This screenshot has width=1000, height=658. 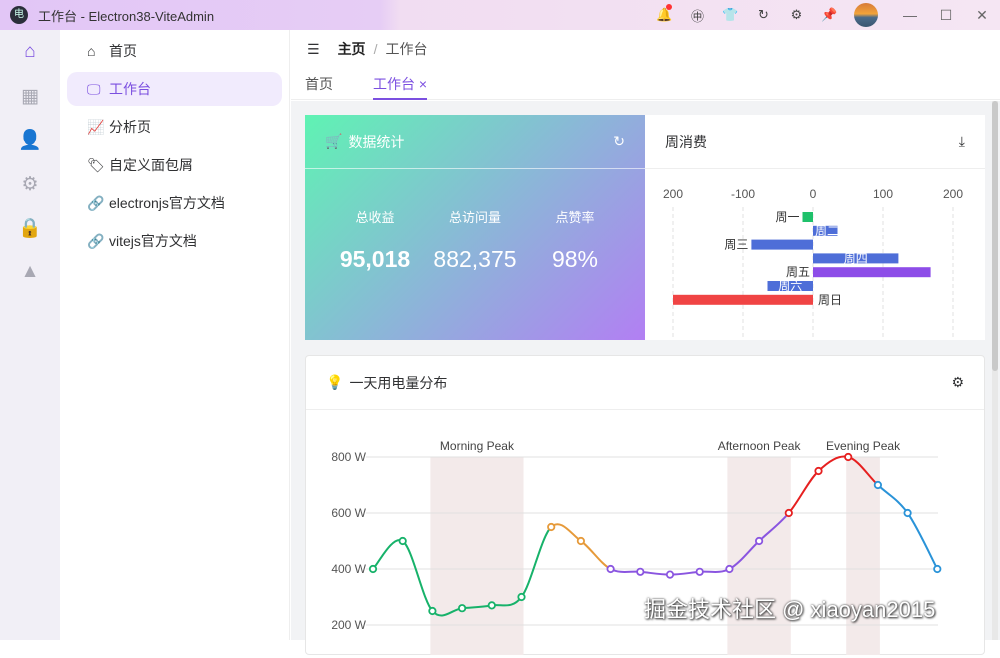 I want to click on collapse-menu-icon: ☰, so click(x=313, y=48).